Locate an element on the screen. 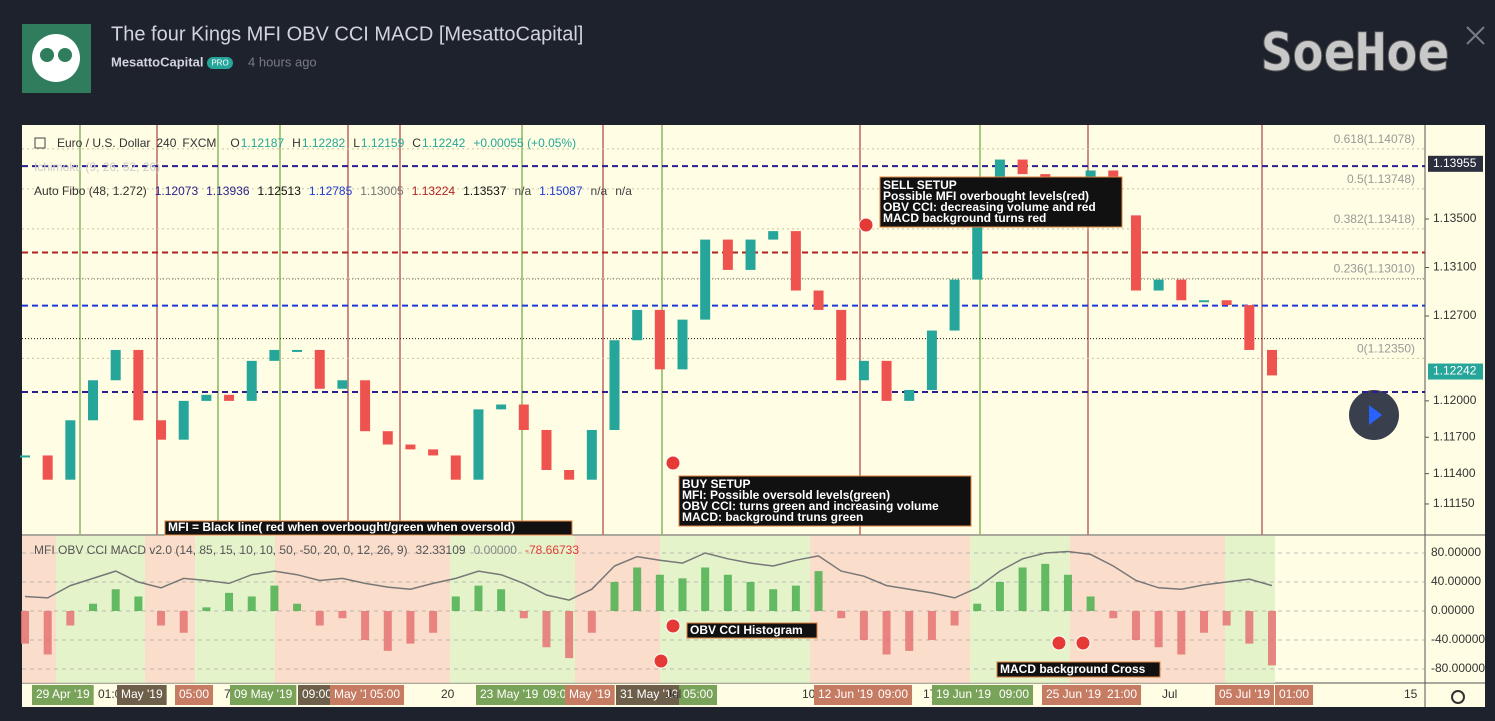  auto-fibo-value: 1.12513 is located at coordinates (280, 191).